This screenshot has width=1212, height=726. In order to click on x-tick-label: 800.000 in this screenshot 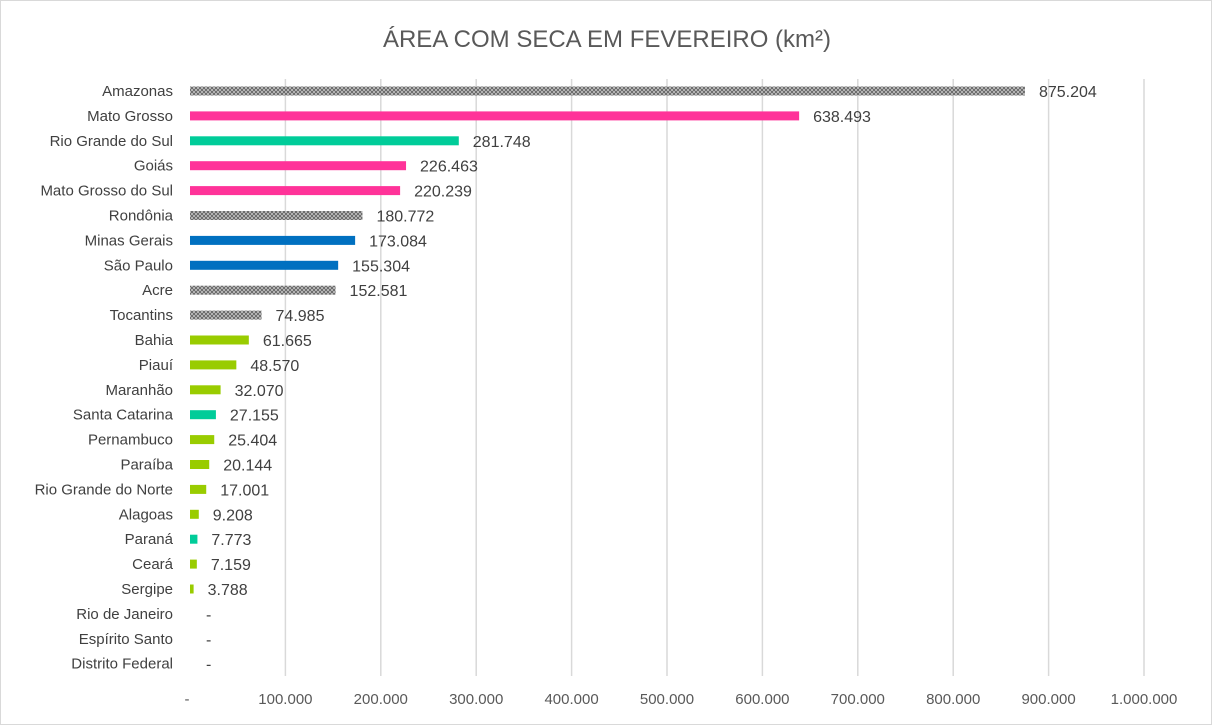, I will do `click(953, 699)`.